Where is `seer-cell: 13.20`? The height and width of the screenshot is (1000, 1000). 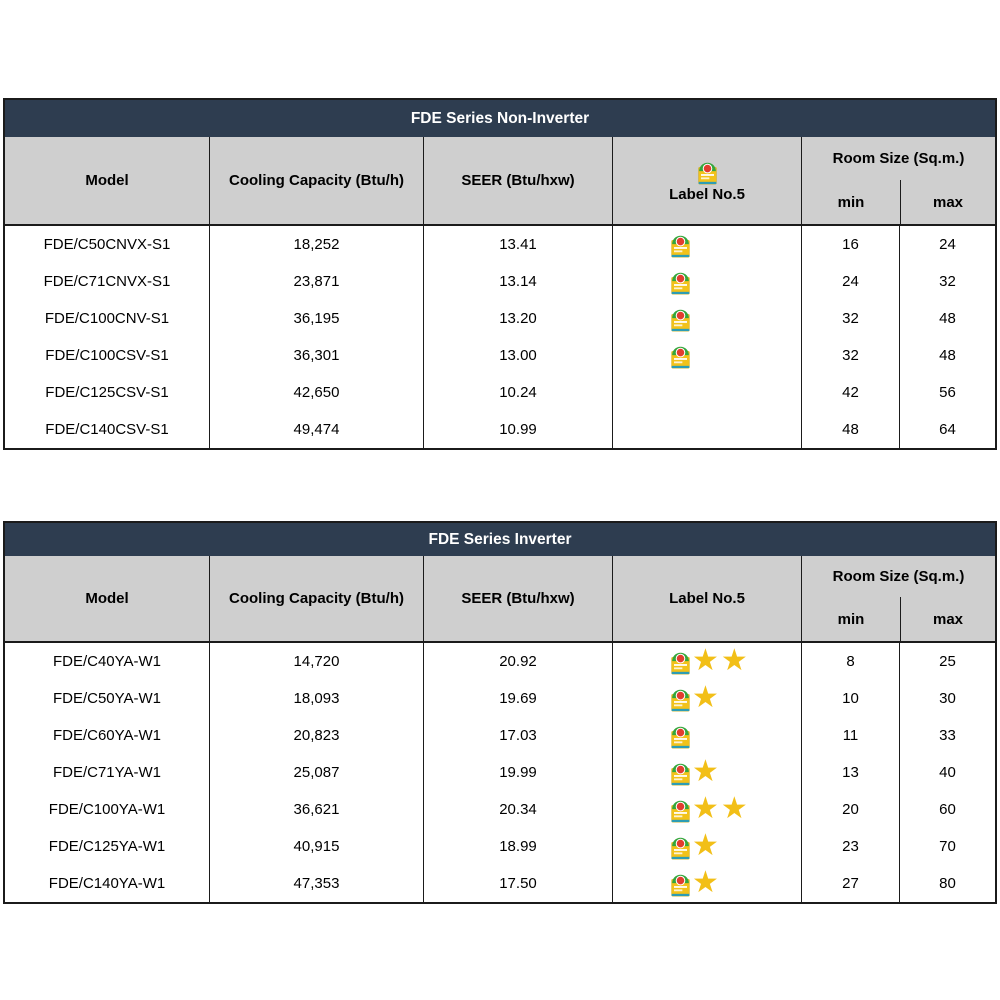 seer-cell: 13.20 is located at coordinates (518, 318).